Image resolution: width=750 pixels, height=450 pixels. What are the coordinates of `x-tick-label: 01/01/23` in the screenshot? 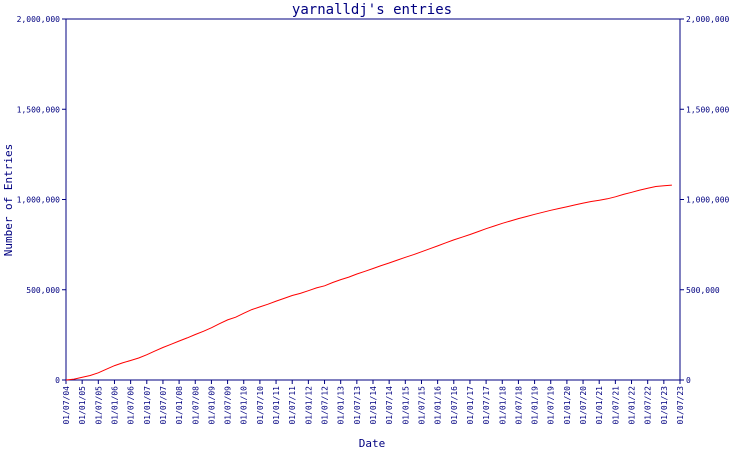 It's located at (664, 405).